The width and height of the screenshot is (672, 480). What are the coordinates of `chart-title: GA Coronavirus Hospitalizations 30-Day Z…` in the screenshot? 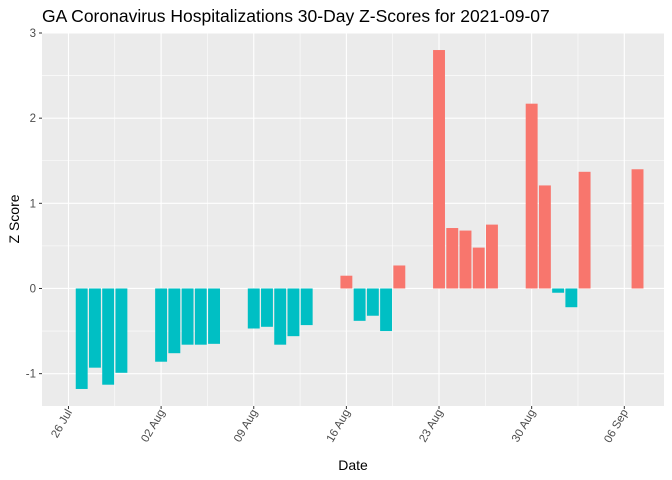 It's located at (296, 16).